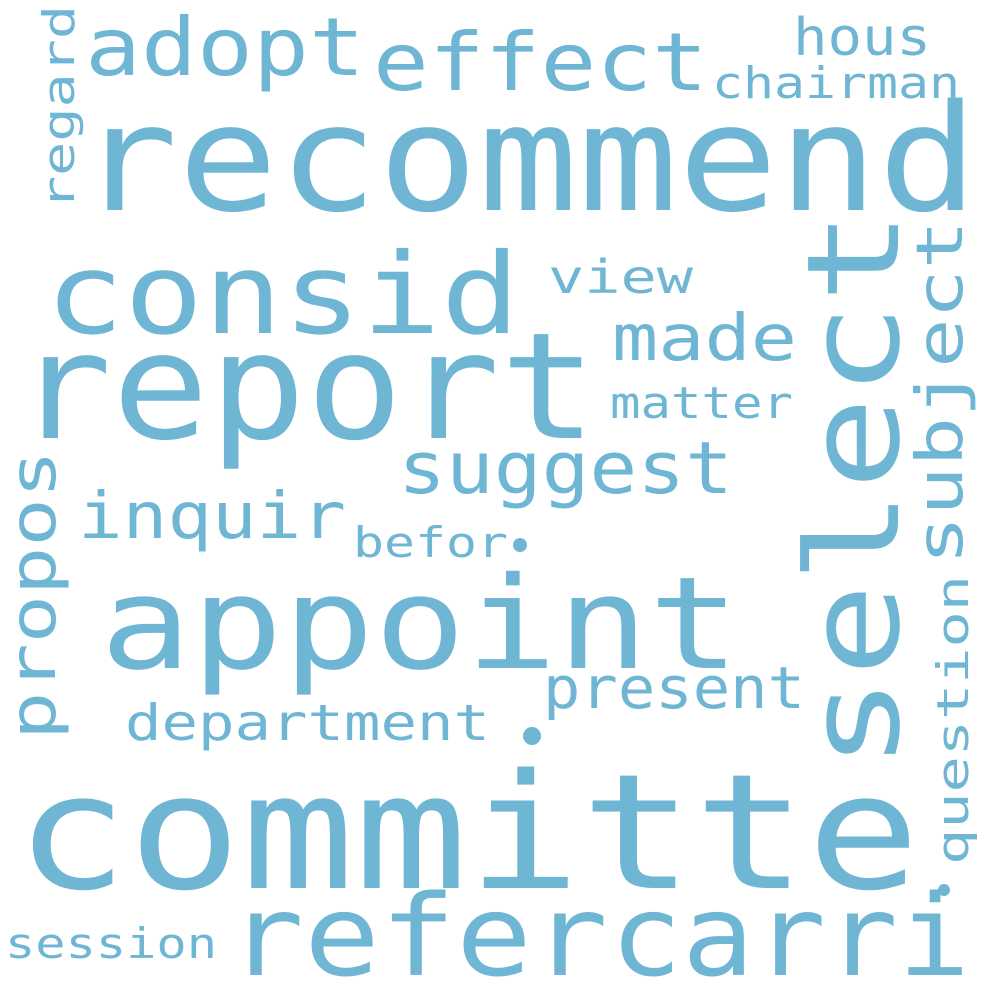  I want to click on word-consid: consid, so click(282, 295).